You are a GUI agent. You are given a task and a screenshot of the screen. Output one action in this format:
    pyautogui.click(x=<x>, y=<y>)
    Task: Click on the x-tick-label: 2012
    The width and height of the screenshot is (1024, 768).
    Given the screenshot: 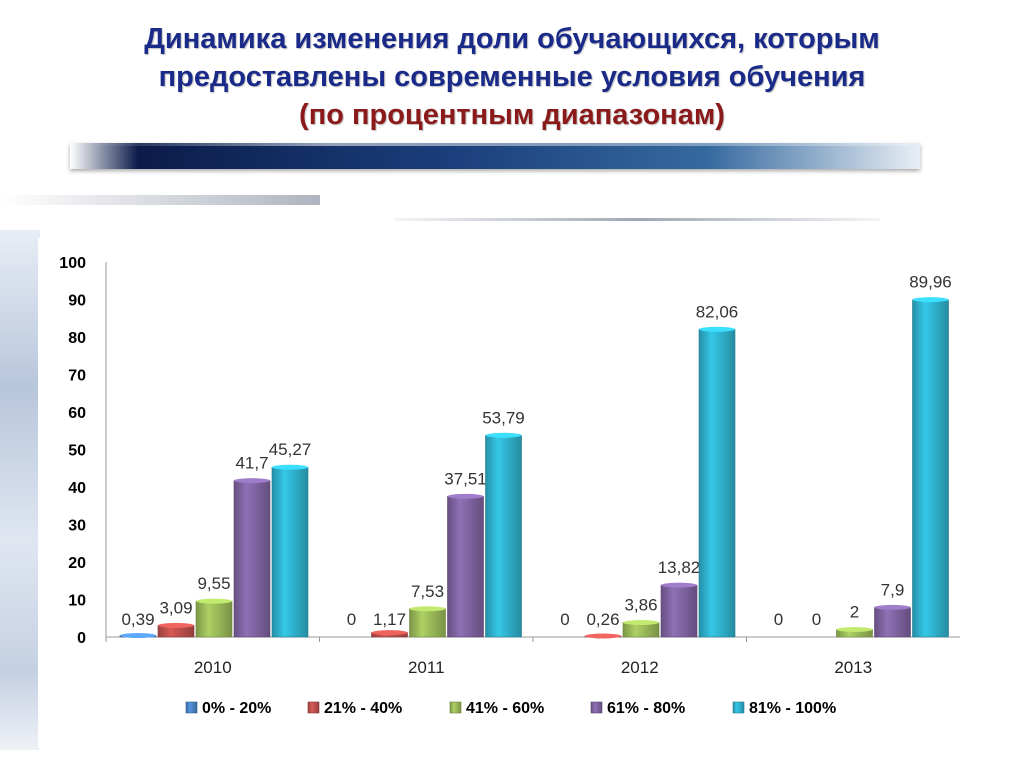 What is the action you would take?
    pyautogui.click(x=640, y=667)
    